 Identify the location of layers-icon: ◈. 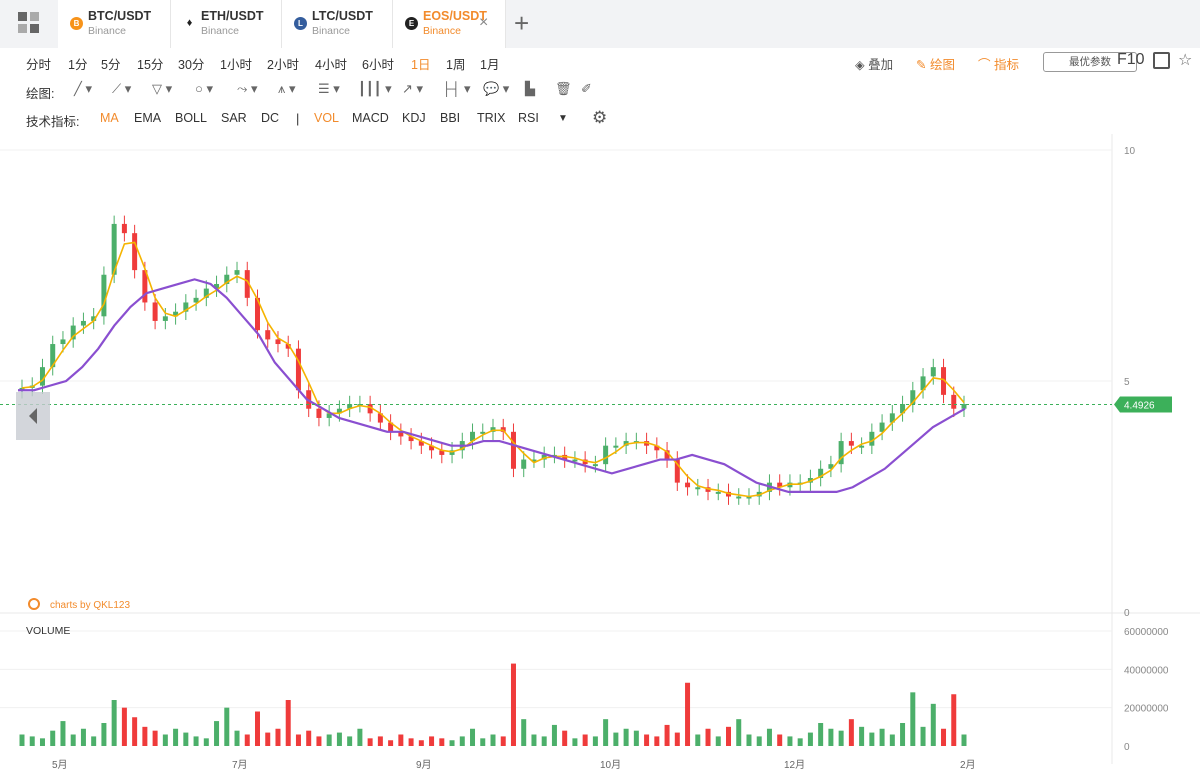
(862, 65).